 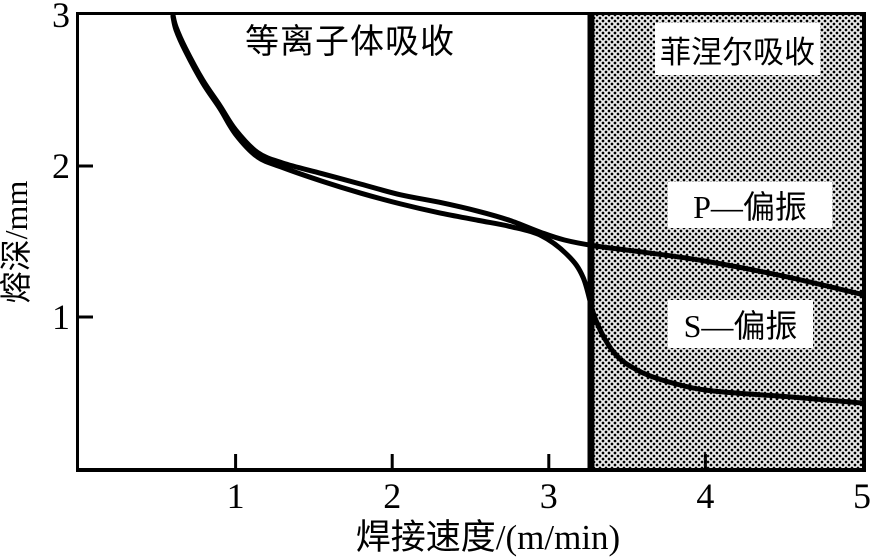 I want to click on y-tick-label: 2, so click(x=61, y=165).